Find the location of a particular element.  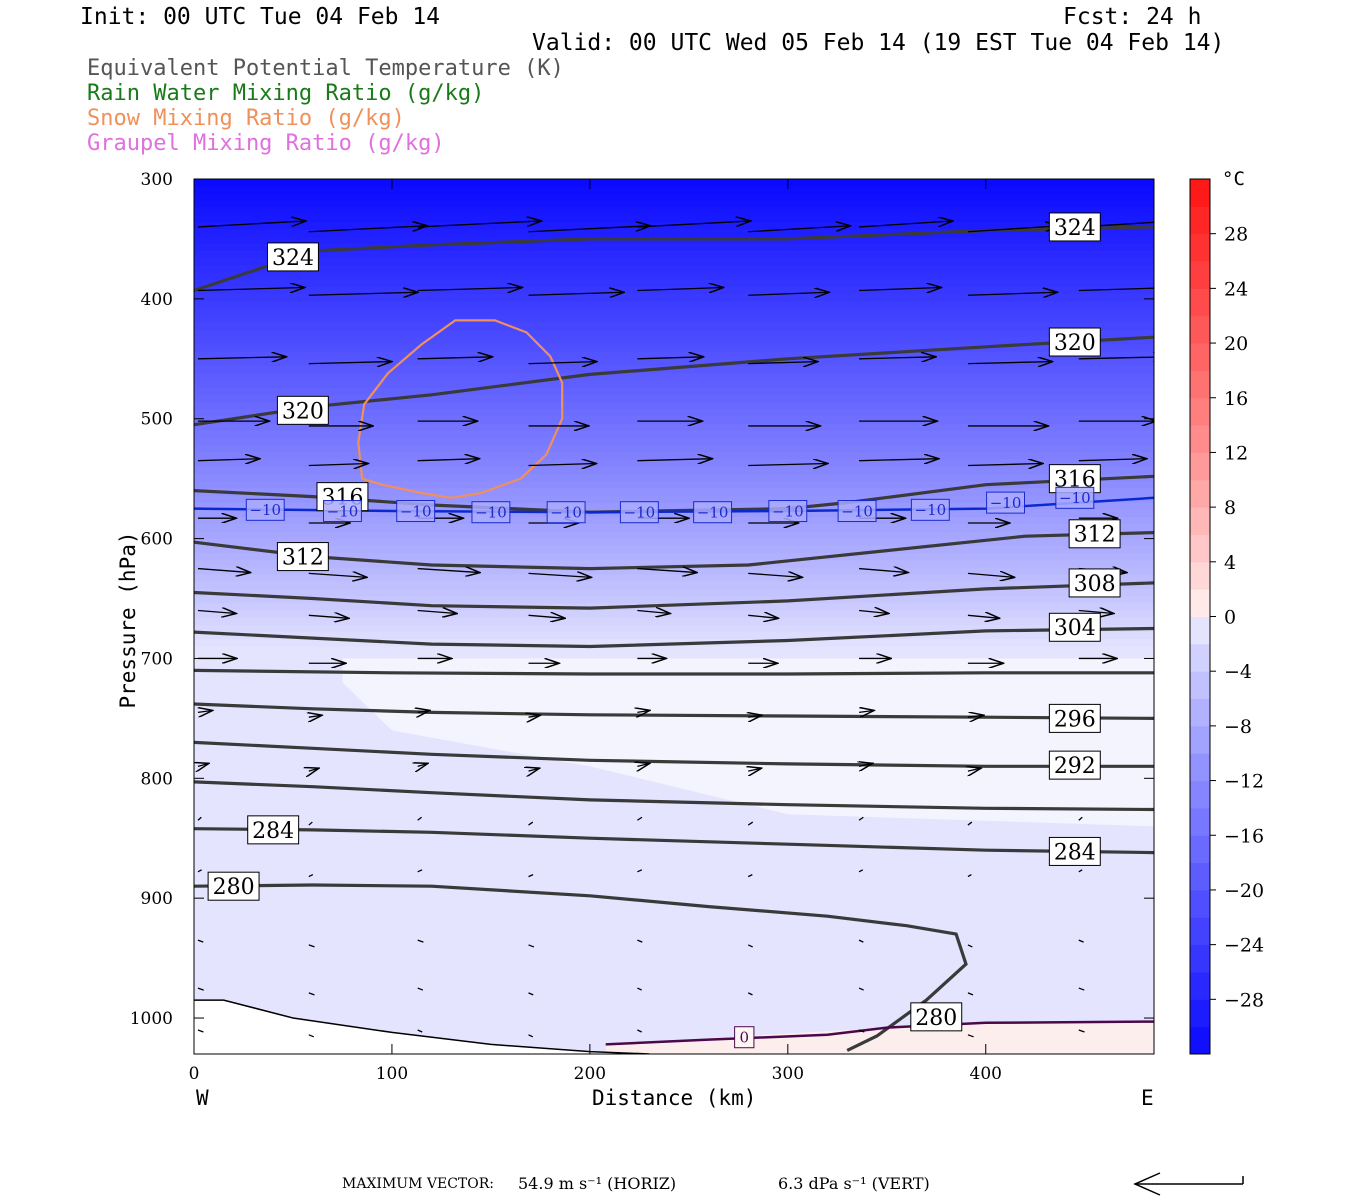

legend-snow: Snow Mixing Ratio (g/kg) is located at coordinates (246, 118).